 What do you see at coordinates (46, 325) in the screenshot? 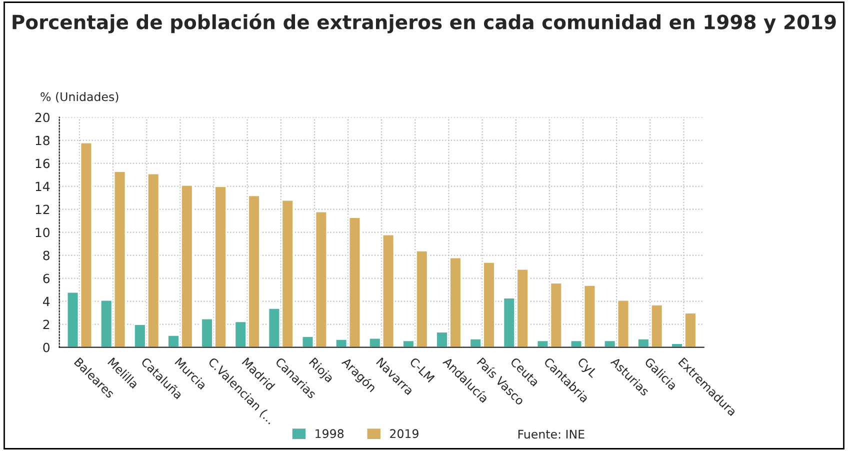
I see `y-tick-label: 2` at bounding box center [46, 325].